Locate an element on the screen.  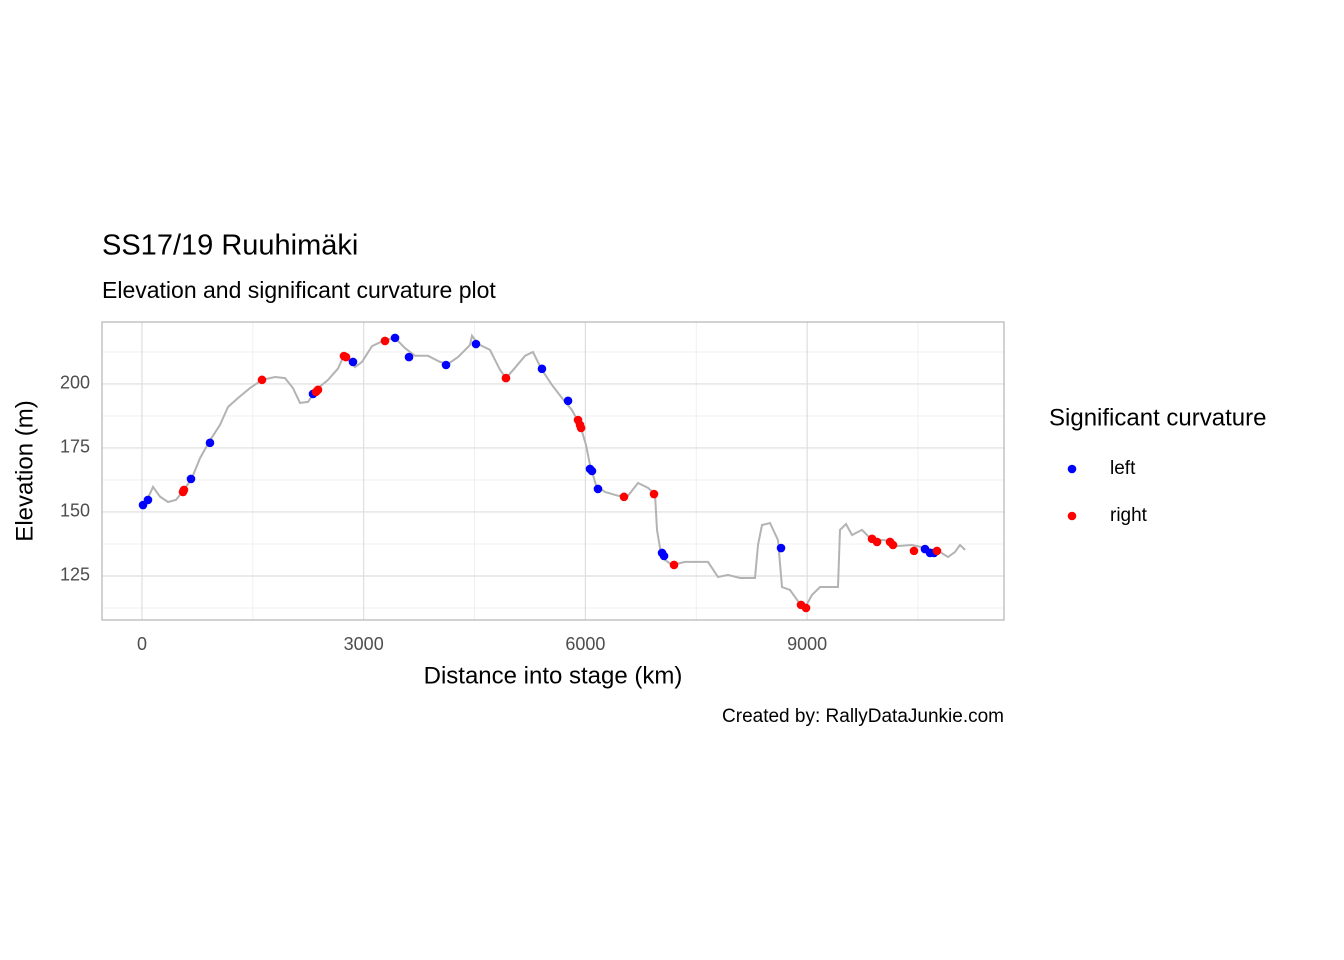
x-tick-label: 3000 is located at coordinates (364, 644).